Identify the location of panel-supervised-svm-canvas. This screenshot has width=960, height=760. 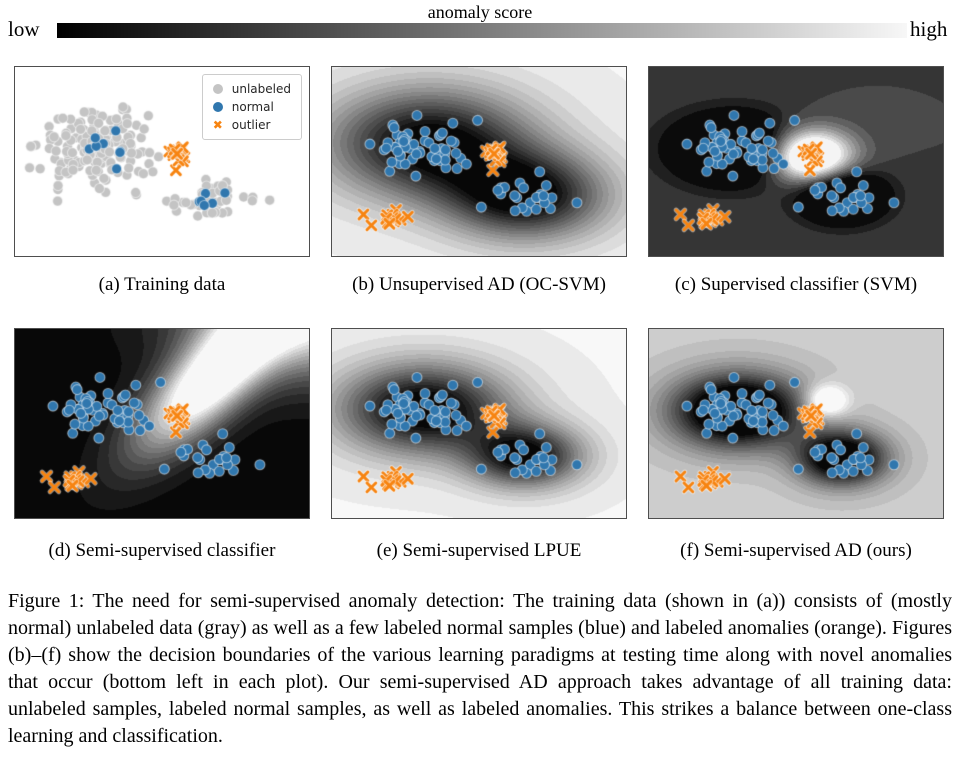
(796, 161).